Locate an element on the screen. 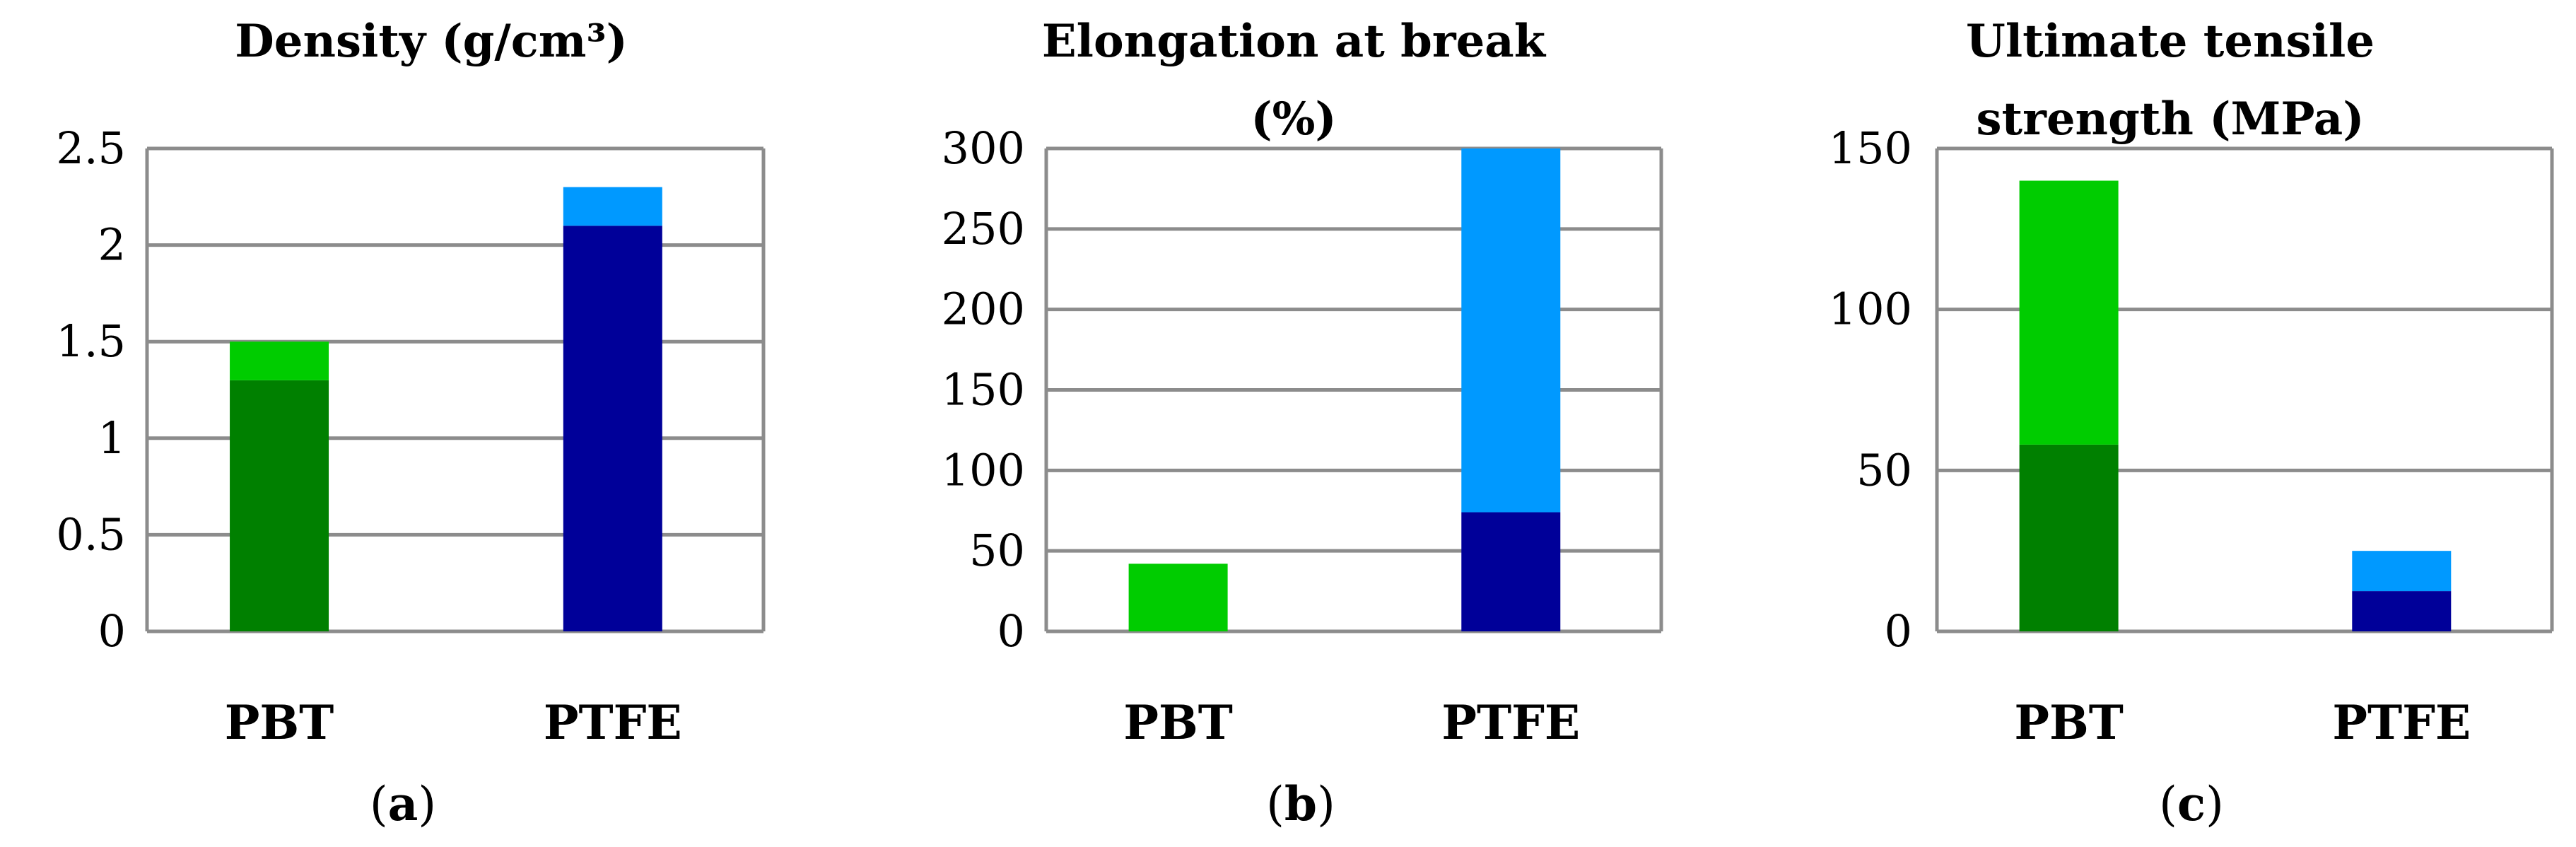 Image resolution: width=2576 pixels, height=847 pixels. panel-label: (b) is located at coordinates (1301, 803).